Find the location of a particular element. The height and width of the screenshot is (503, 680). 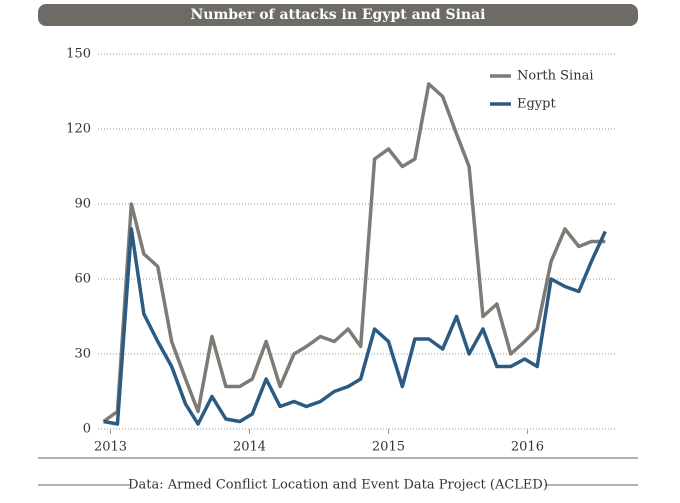

x-tick-label: 2016 is located at coordinates (527, 447).